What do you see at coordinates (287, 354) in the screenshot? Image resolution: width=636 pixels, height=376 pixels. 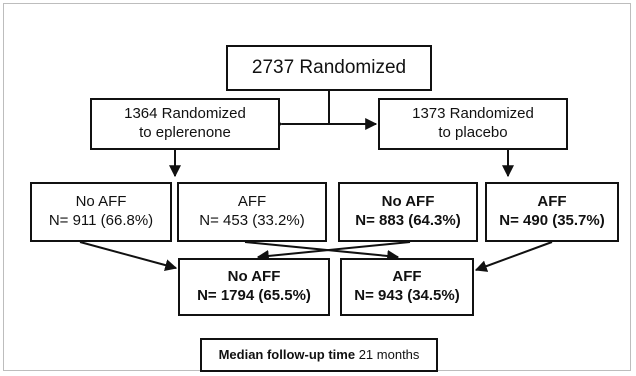 I see `median-follow-up-label: Median follow-up time` at bounding box center [287, 354].